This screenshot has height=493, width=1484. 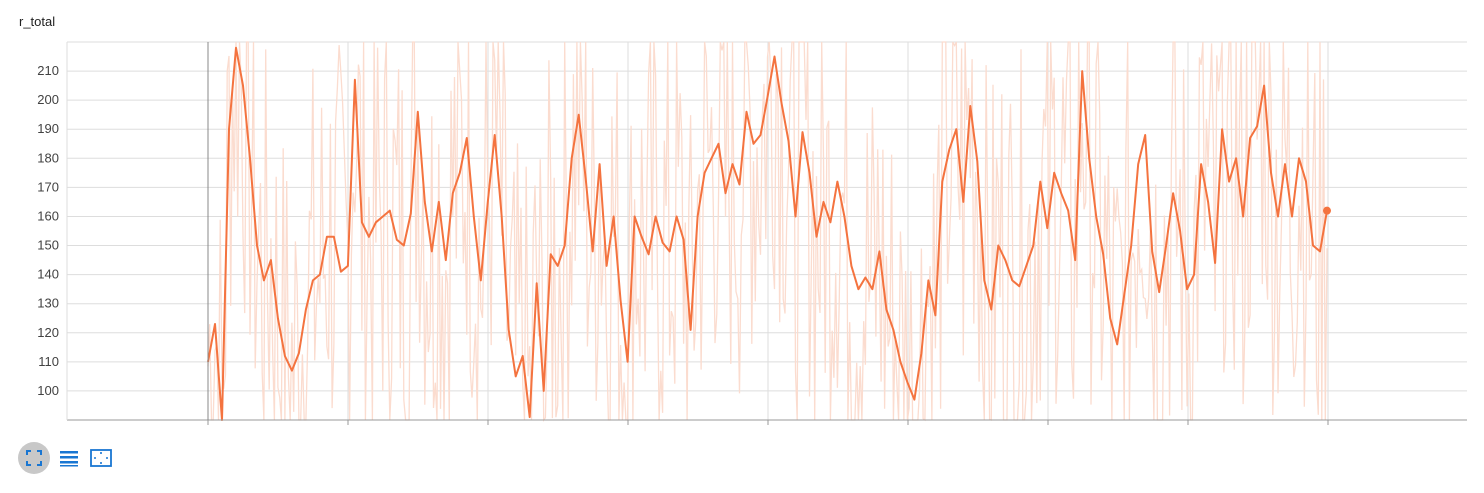 What do you see at coordinates (48, 390) in the screenshot?
I see `y-tick-label: 100` at bounding box center [48, 390].